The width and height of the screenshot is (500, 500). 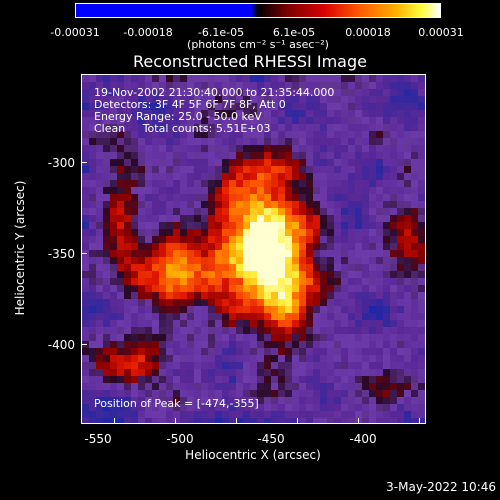 What do you see at coordinates (441, 32) in the screenshot?
I see `colorbar-tick-label: 0.00031` at bounding box center [441, 32].